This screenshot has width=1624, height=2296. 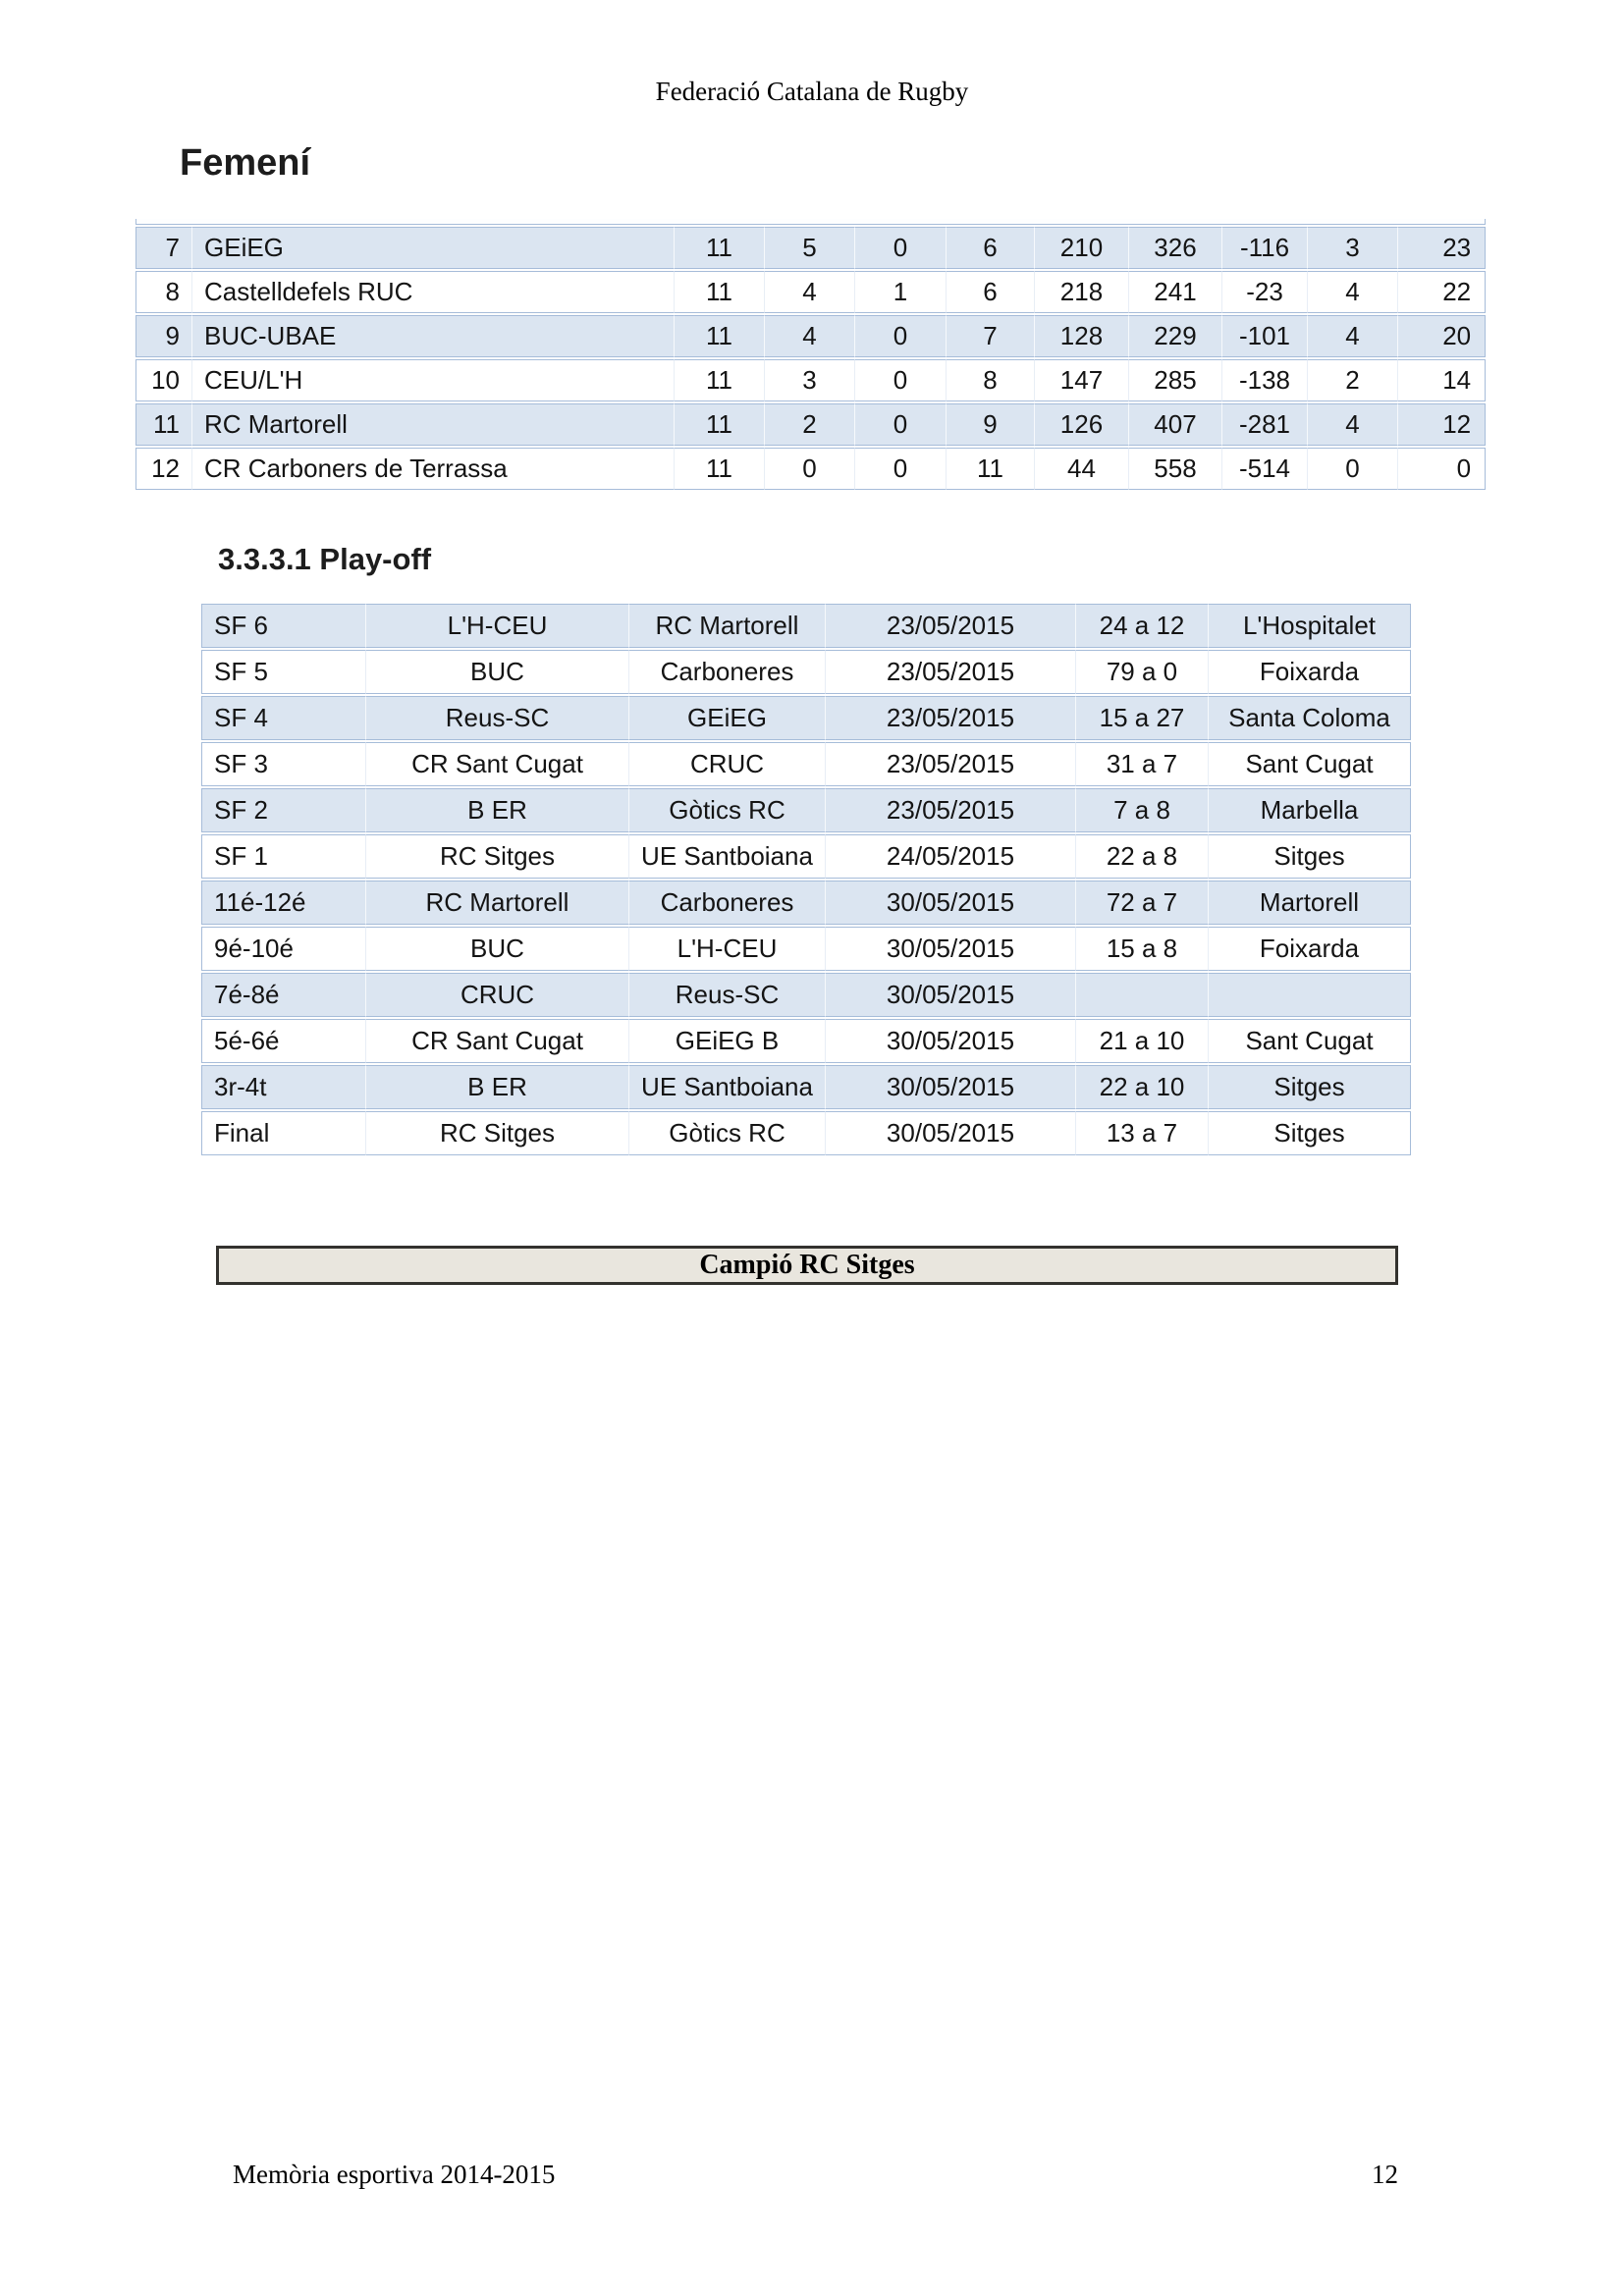 I want to click on team1-cell: CRUC, so click(x=496, y=995).